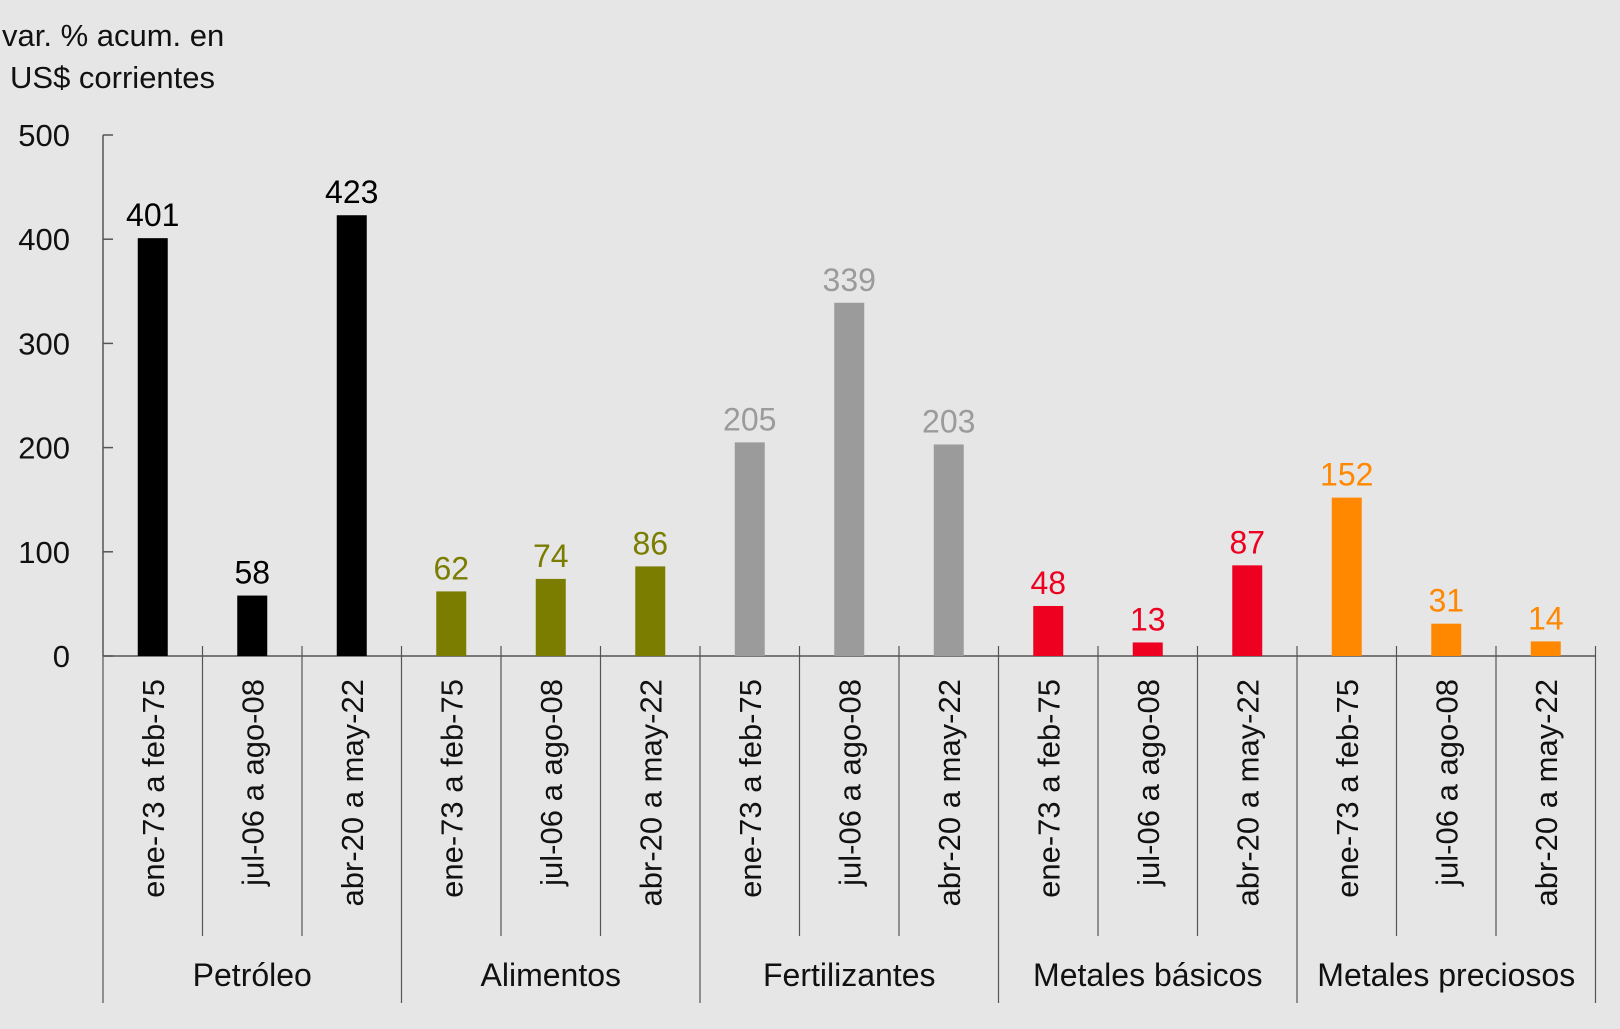 The height and width of the screenshot is (1029, 1620). What do you see at coordinates (61, 656) in the screenshot?
I see `y-tick-label: 0` at bounding box center [61, 656].